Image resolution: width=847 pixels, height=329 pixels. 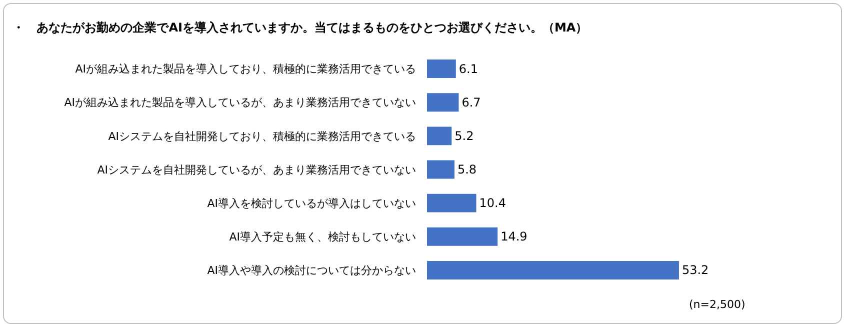 I want to click on data-label: 5.8, so click(x=467, y=169).